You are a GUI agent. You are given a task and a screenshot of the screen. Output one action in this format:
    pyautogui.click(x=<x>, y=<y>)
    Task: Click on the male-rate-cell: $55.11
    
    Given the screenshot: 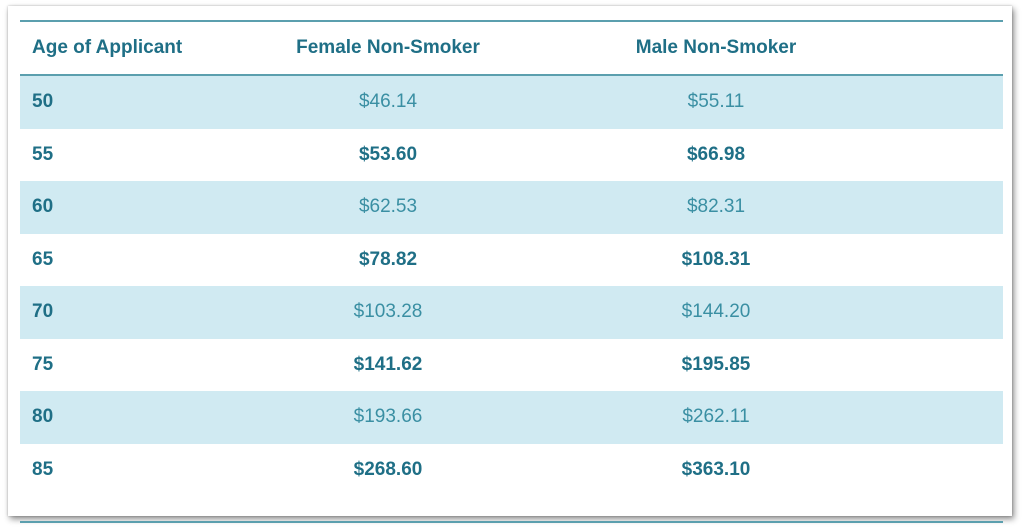 What is the action you would take?
    pyautogui.click(x=716, y=102)
    